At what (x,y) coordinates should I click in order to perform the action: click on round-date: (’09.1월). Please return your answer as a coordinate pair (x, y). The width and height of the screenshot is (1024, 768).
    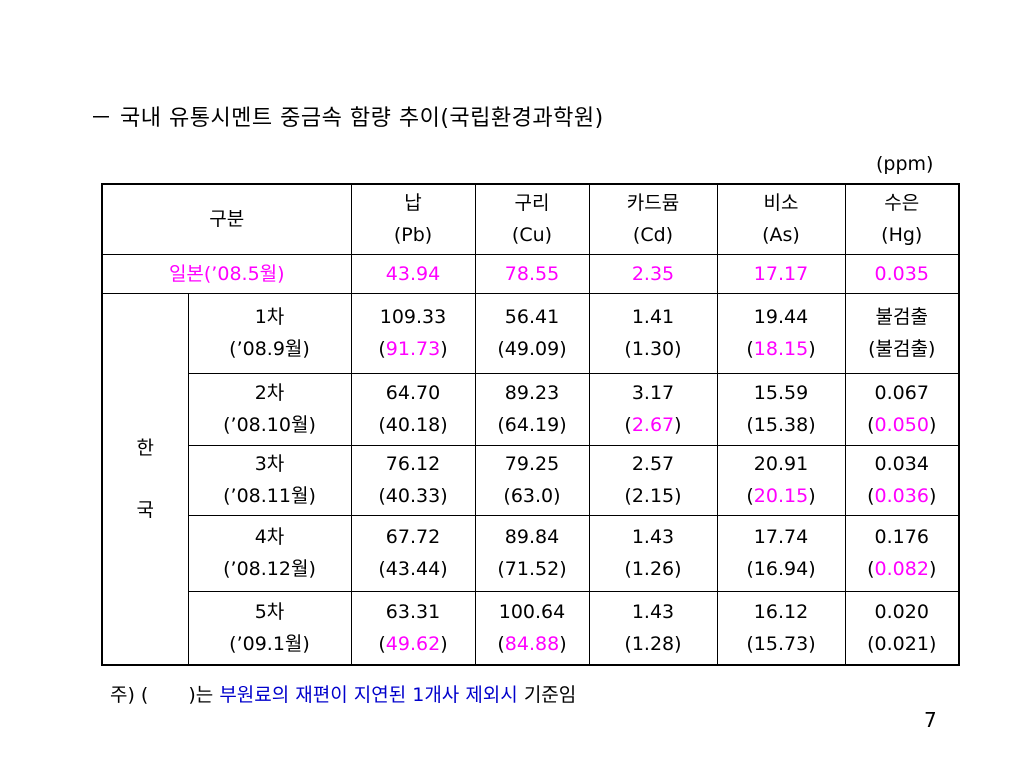
    Looking at the image, I should click on (269, 643).